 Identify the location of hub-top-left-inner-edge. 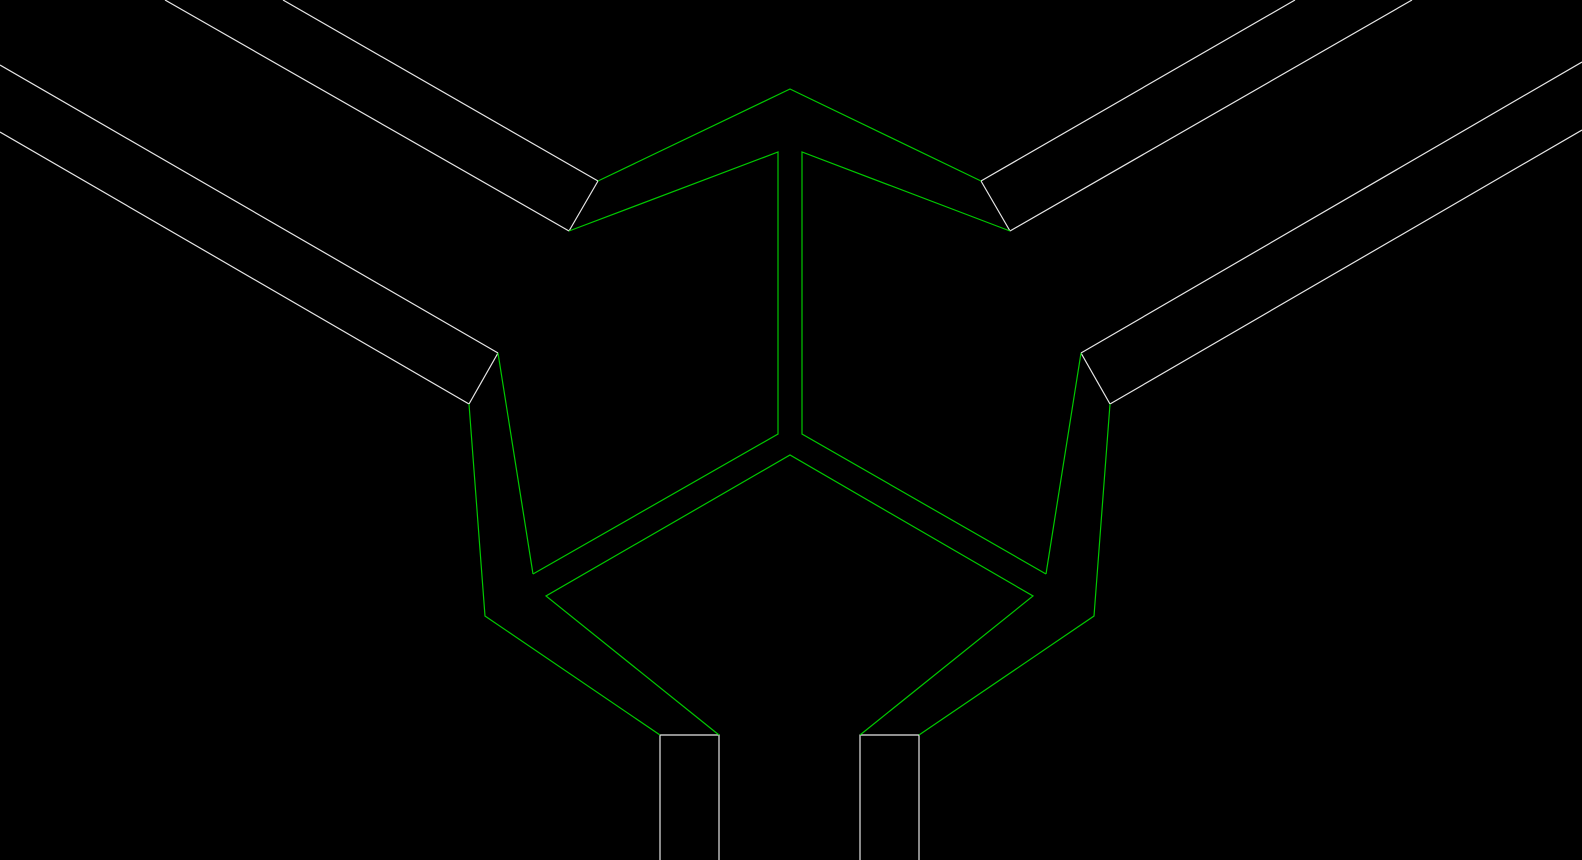
(655, 363).